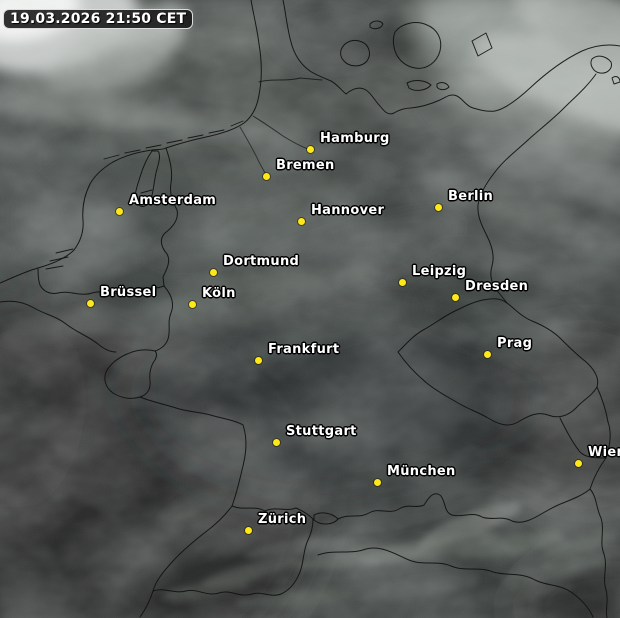 The image size is (620, 618). Describe the element at coordinates (604, 452) in the screenshot. I see `city-label: Wien` at that location.